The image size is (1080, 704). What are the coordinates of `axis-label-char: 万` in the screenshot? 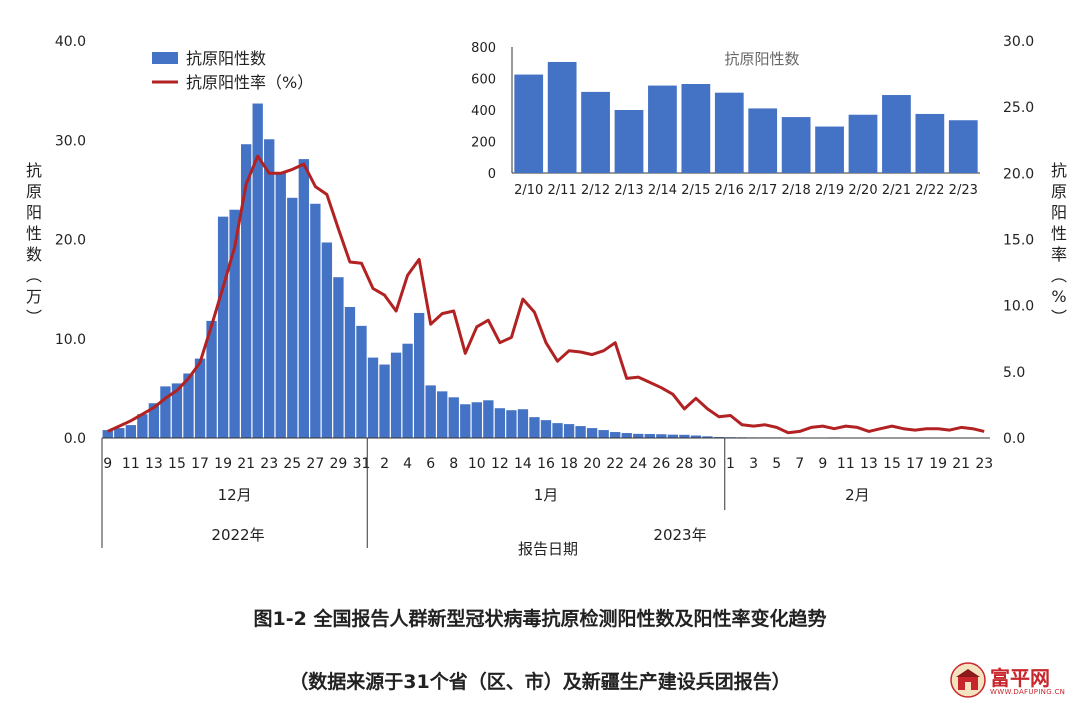 It's located at (34, 296).